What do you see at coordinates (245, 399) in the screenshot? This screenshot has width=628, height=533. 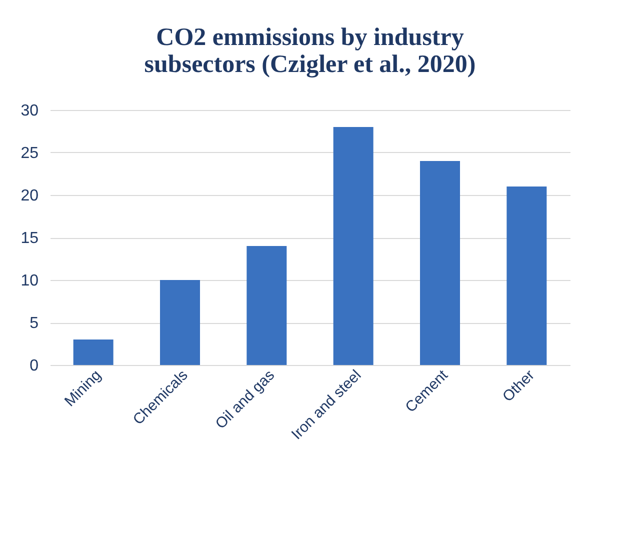 I see `x-tick-label: Oil and gas` at bounding box center [245, 399].